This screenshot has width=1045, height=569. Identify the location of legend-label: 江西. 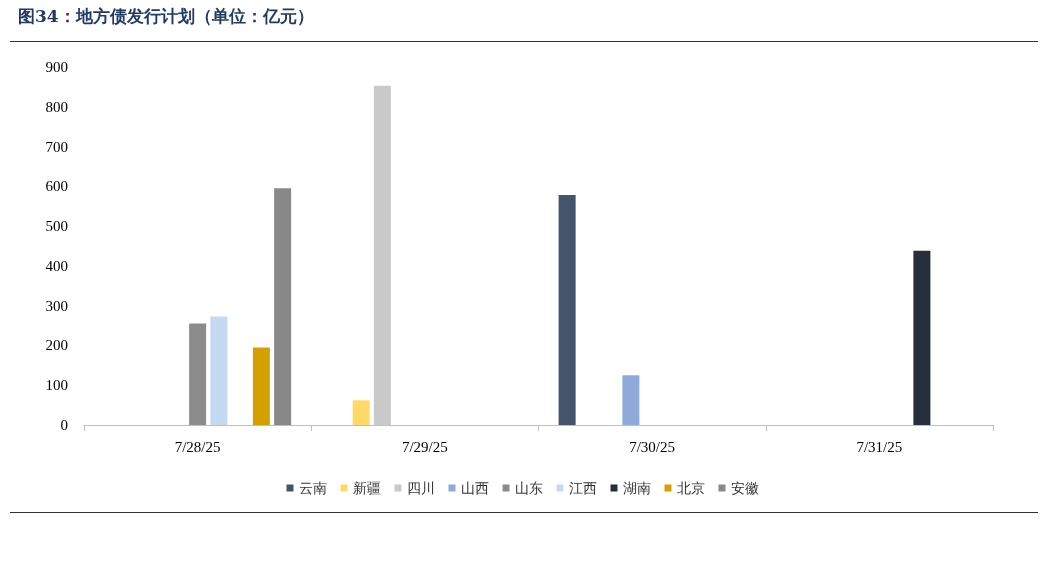
(582, 488).